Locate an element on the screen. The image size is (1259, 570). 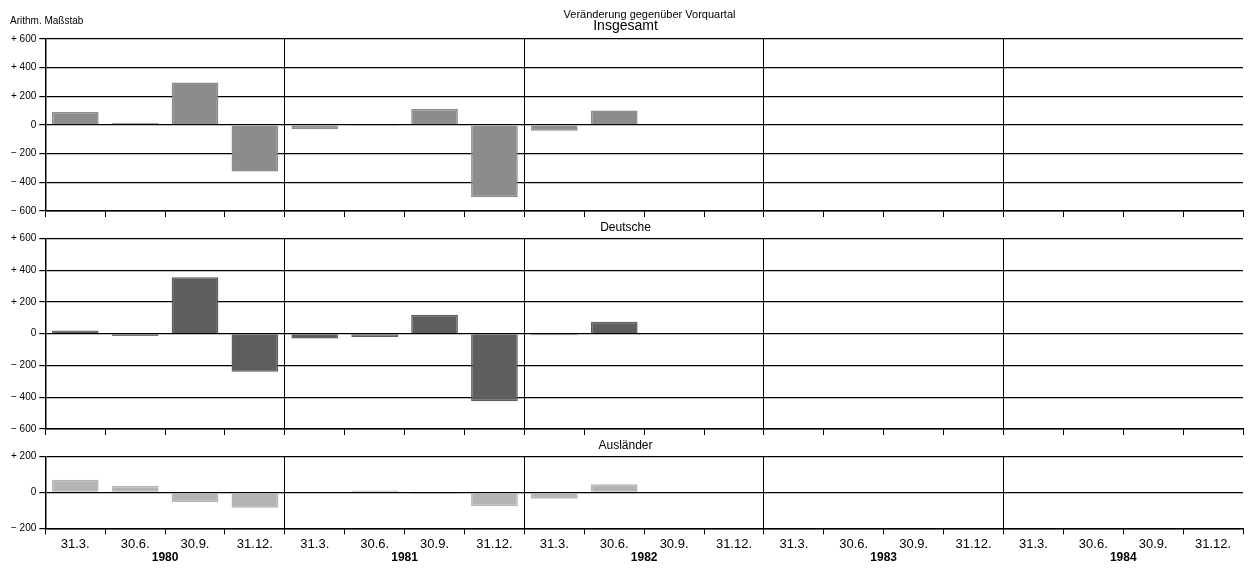
text: 1984 is located at coordinates (1123, 557).